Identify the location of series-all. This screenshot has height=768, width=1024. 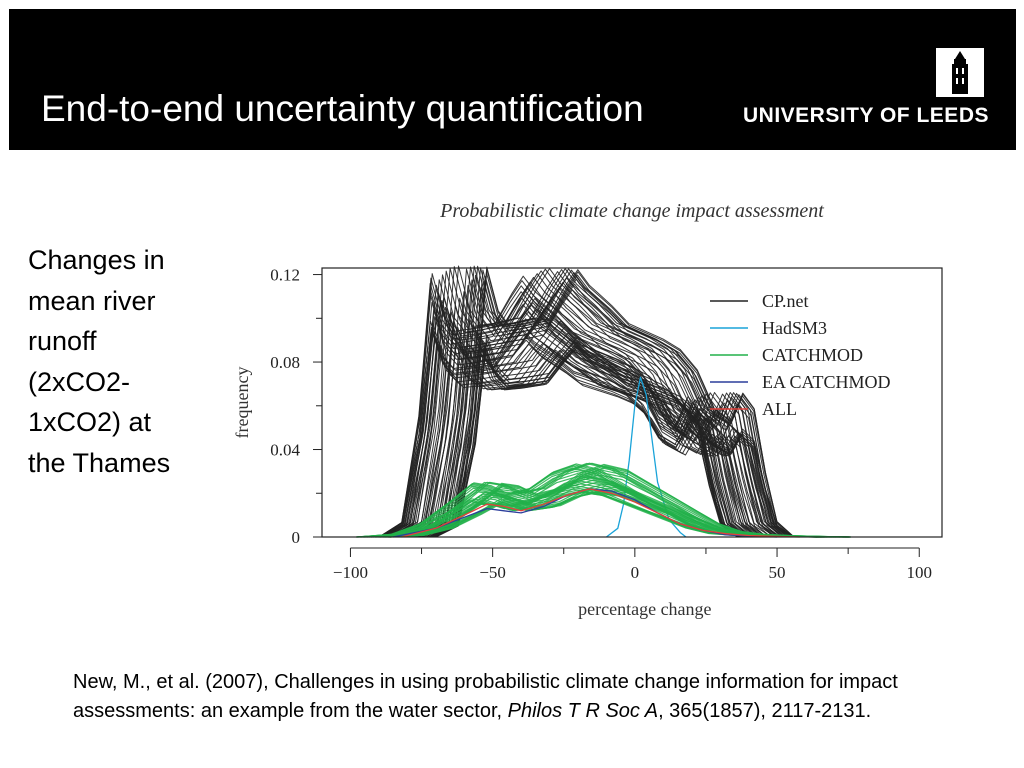
(600, 513).